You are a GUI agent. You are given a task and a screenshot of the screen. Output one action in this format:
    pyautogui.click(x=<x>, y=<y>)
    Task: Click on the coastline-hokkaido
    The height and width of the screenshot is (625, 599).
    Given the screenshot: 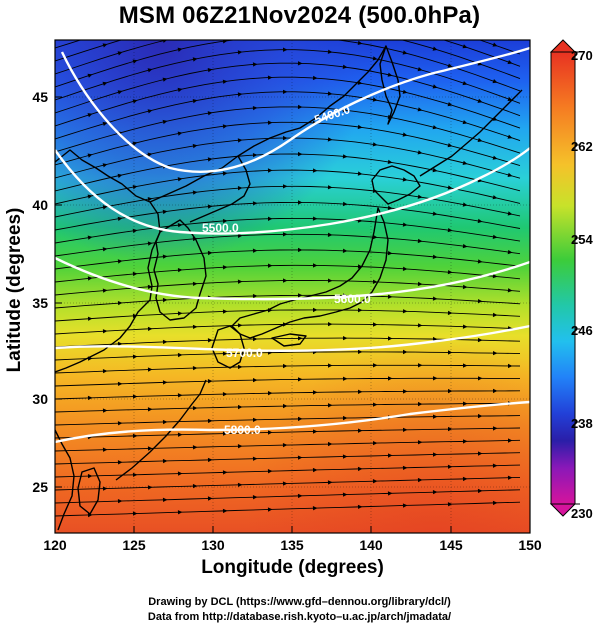 What is the action you would take?
    pyautogui.click(x=396, y=185)
    